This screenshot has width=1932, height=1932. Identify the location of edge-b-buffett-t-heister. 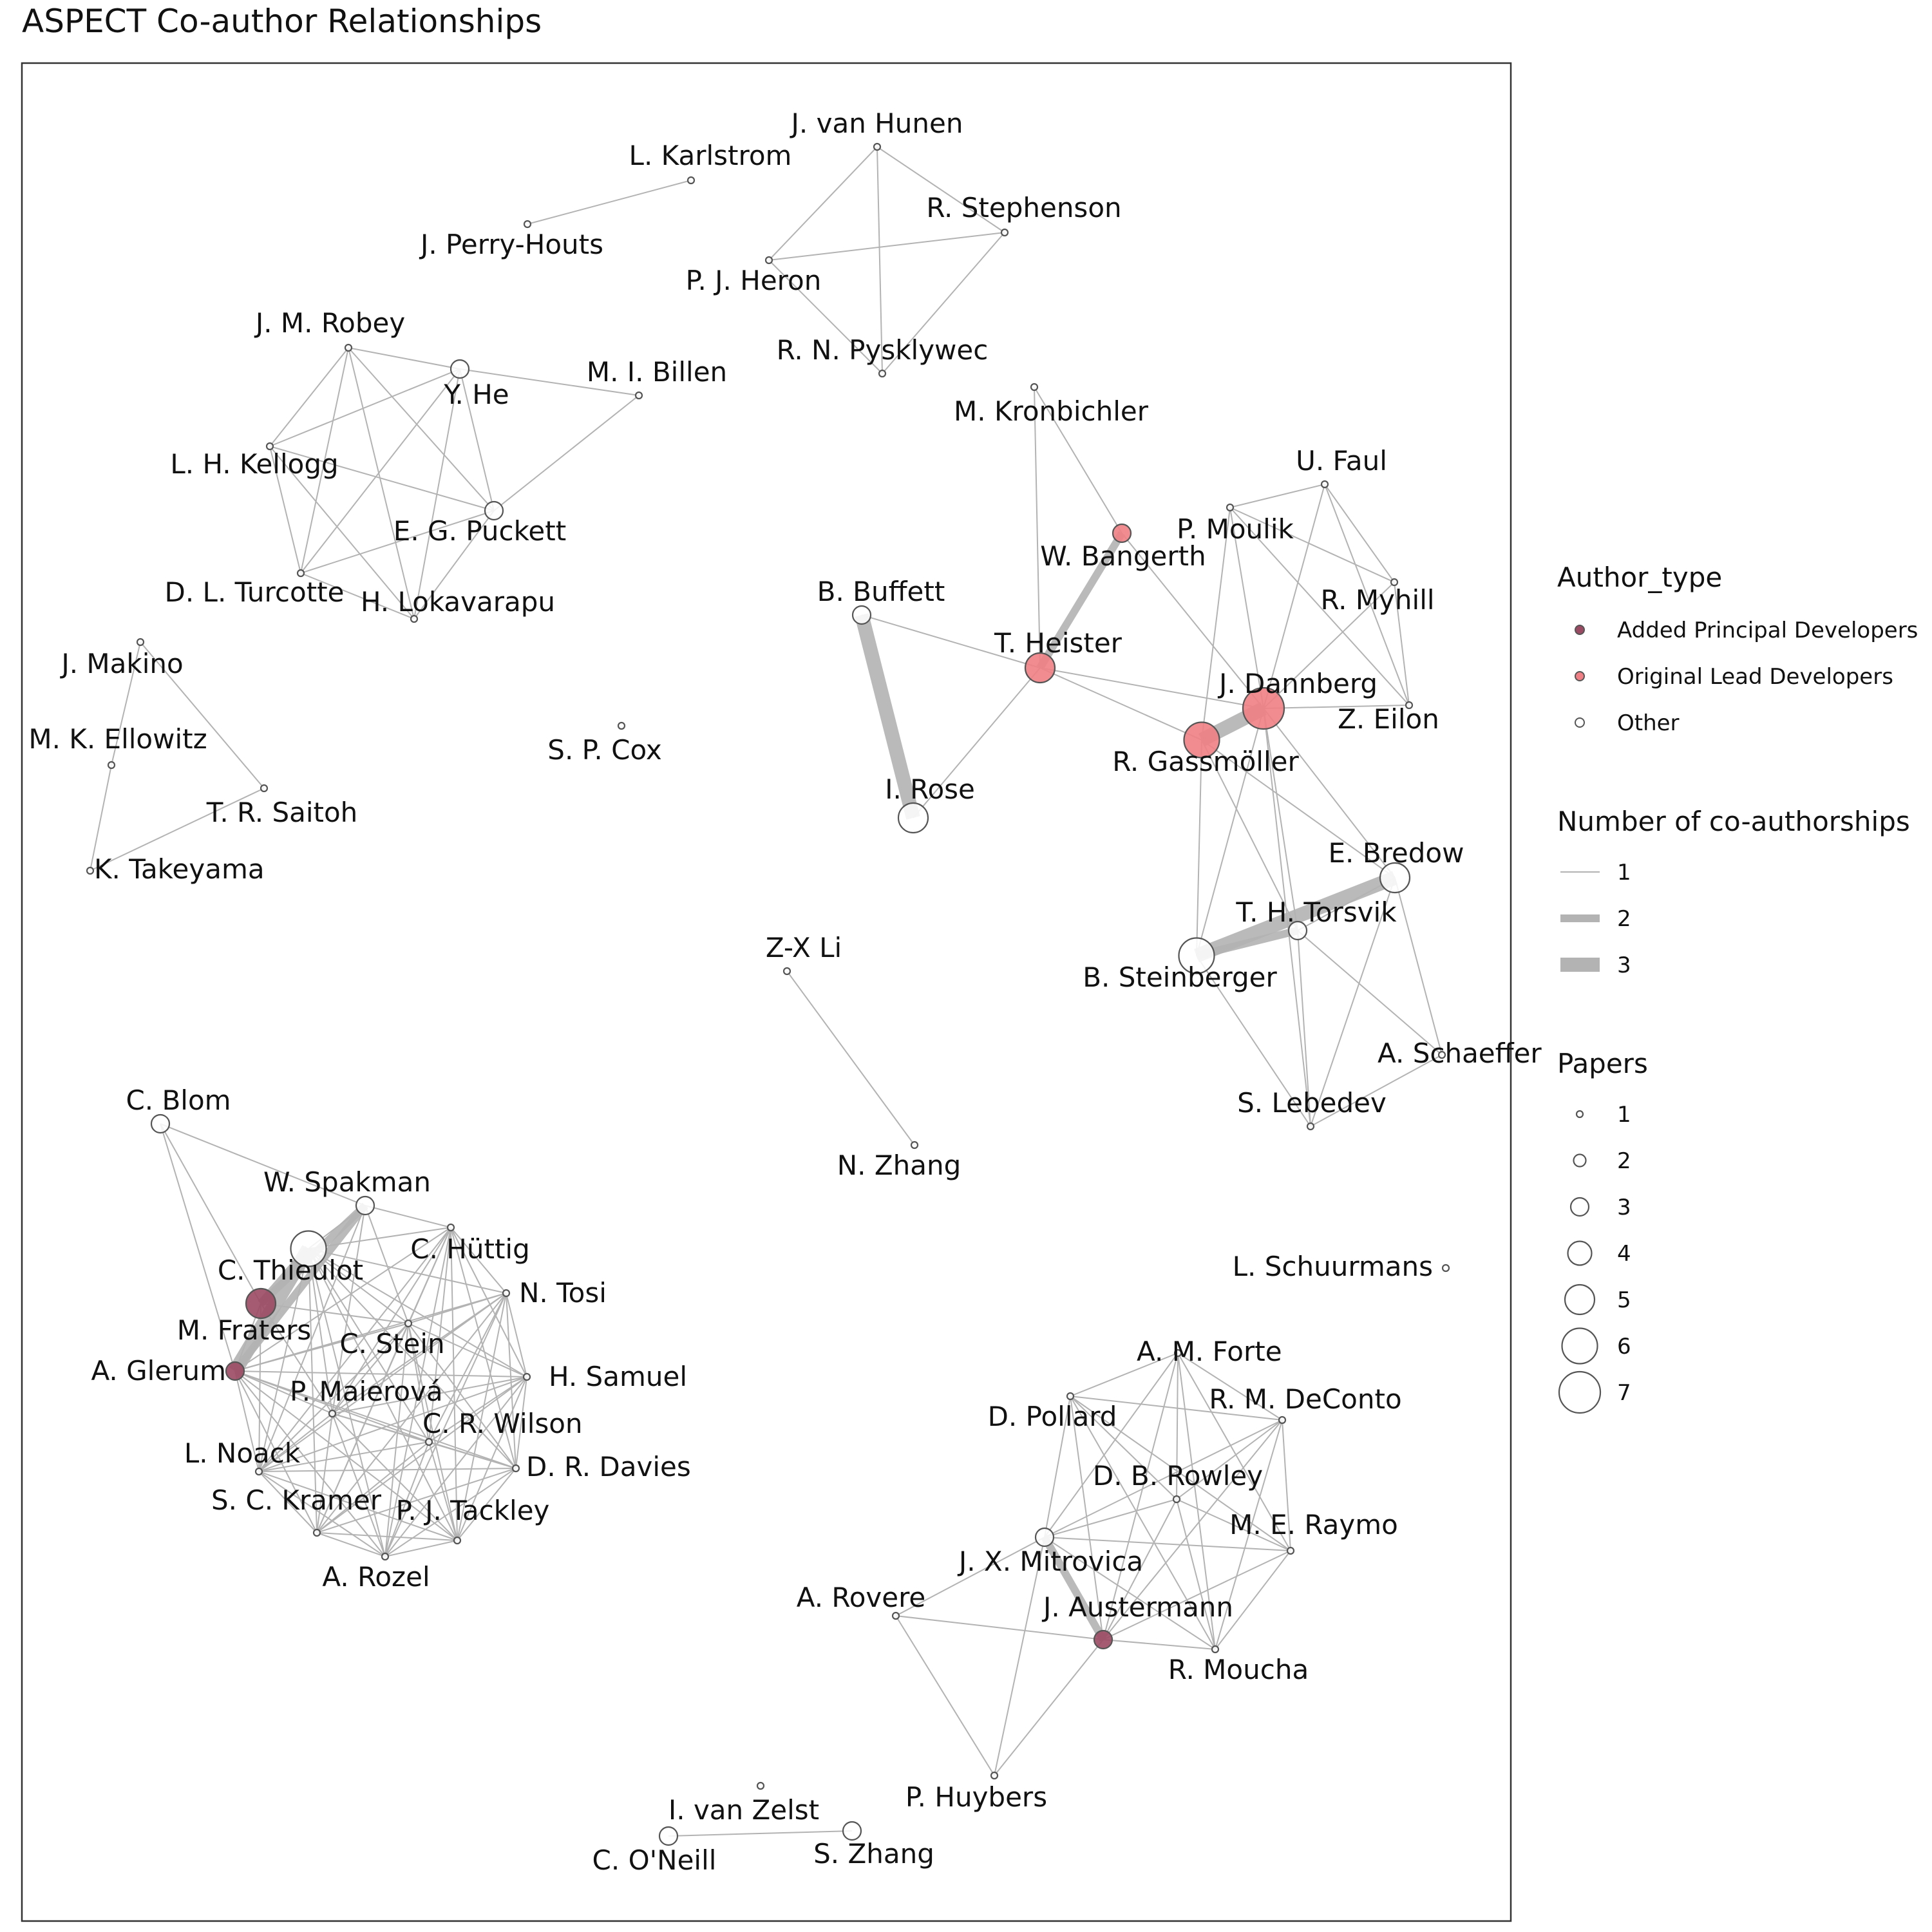
(951, 641).